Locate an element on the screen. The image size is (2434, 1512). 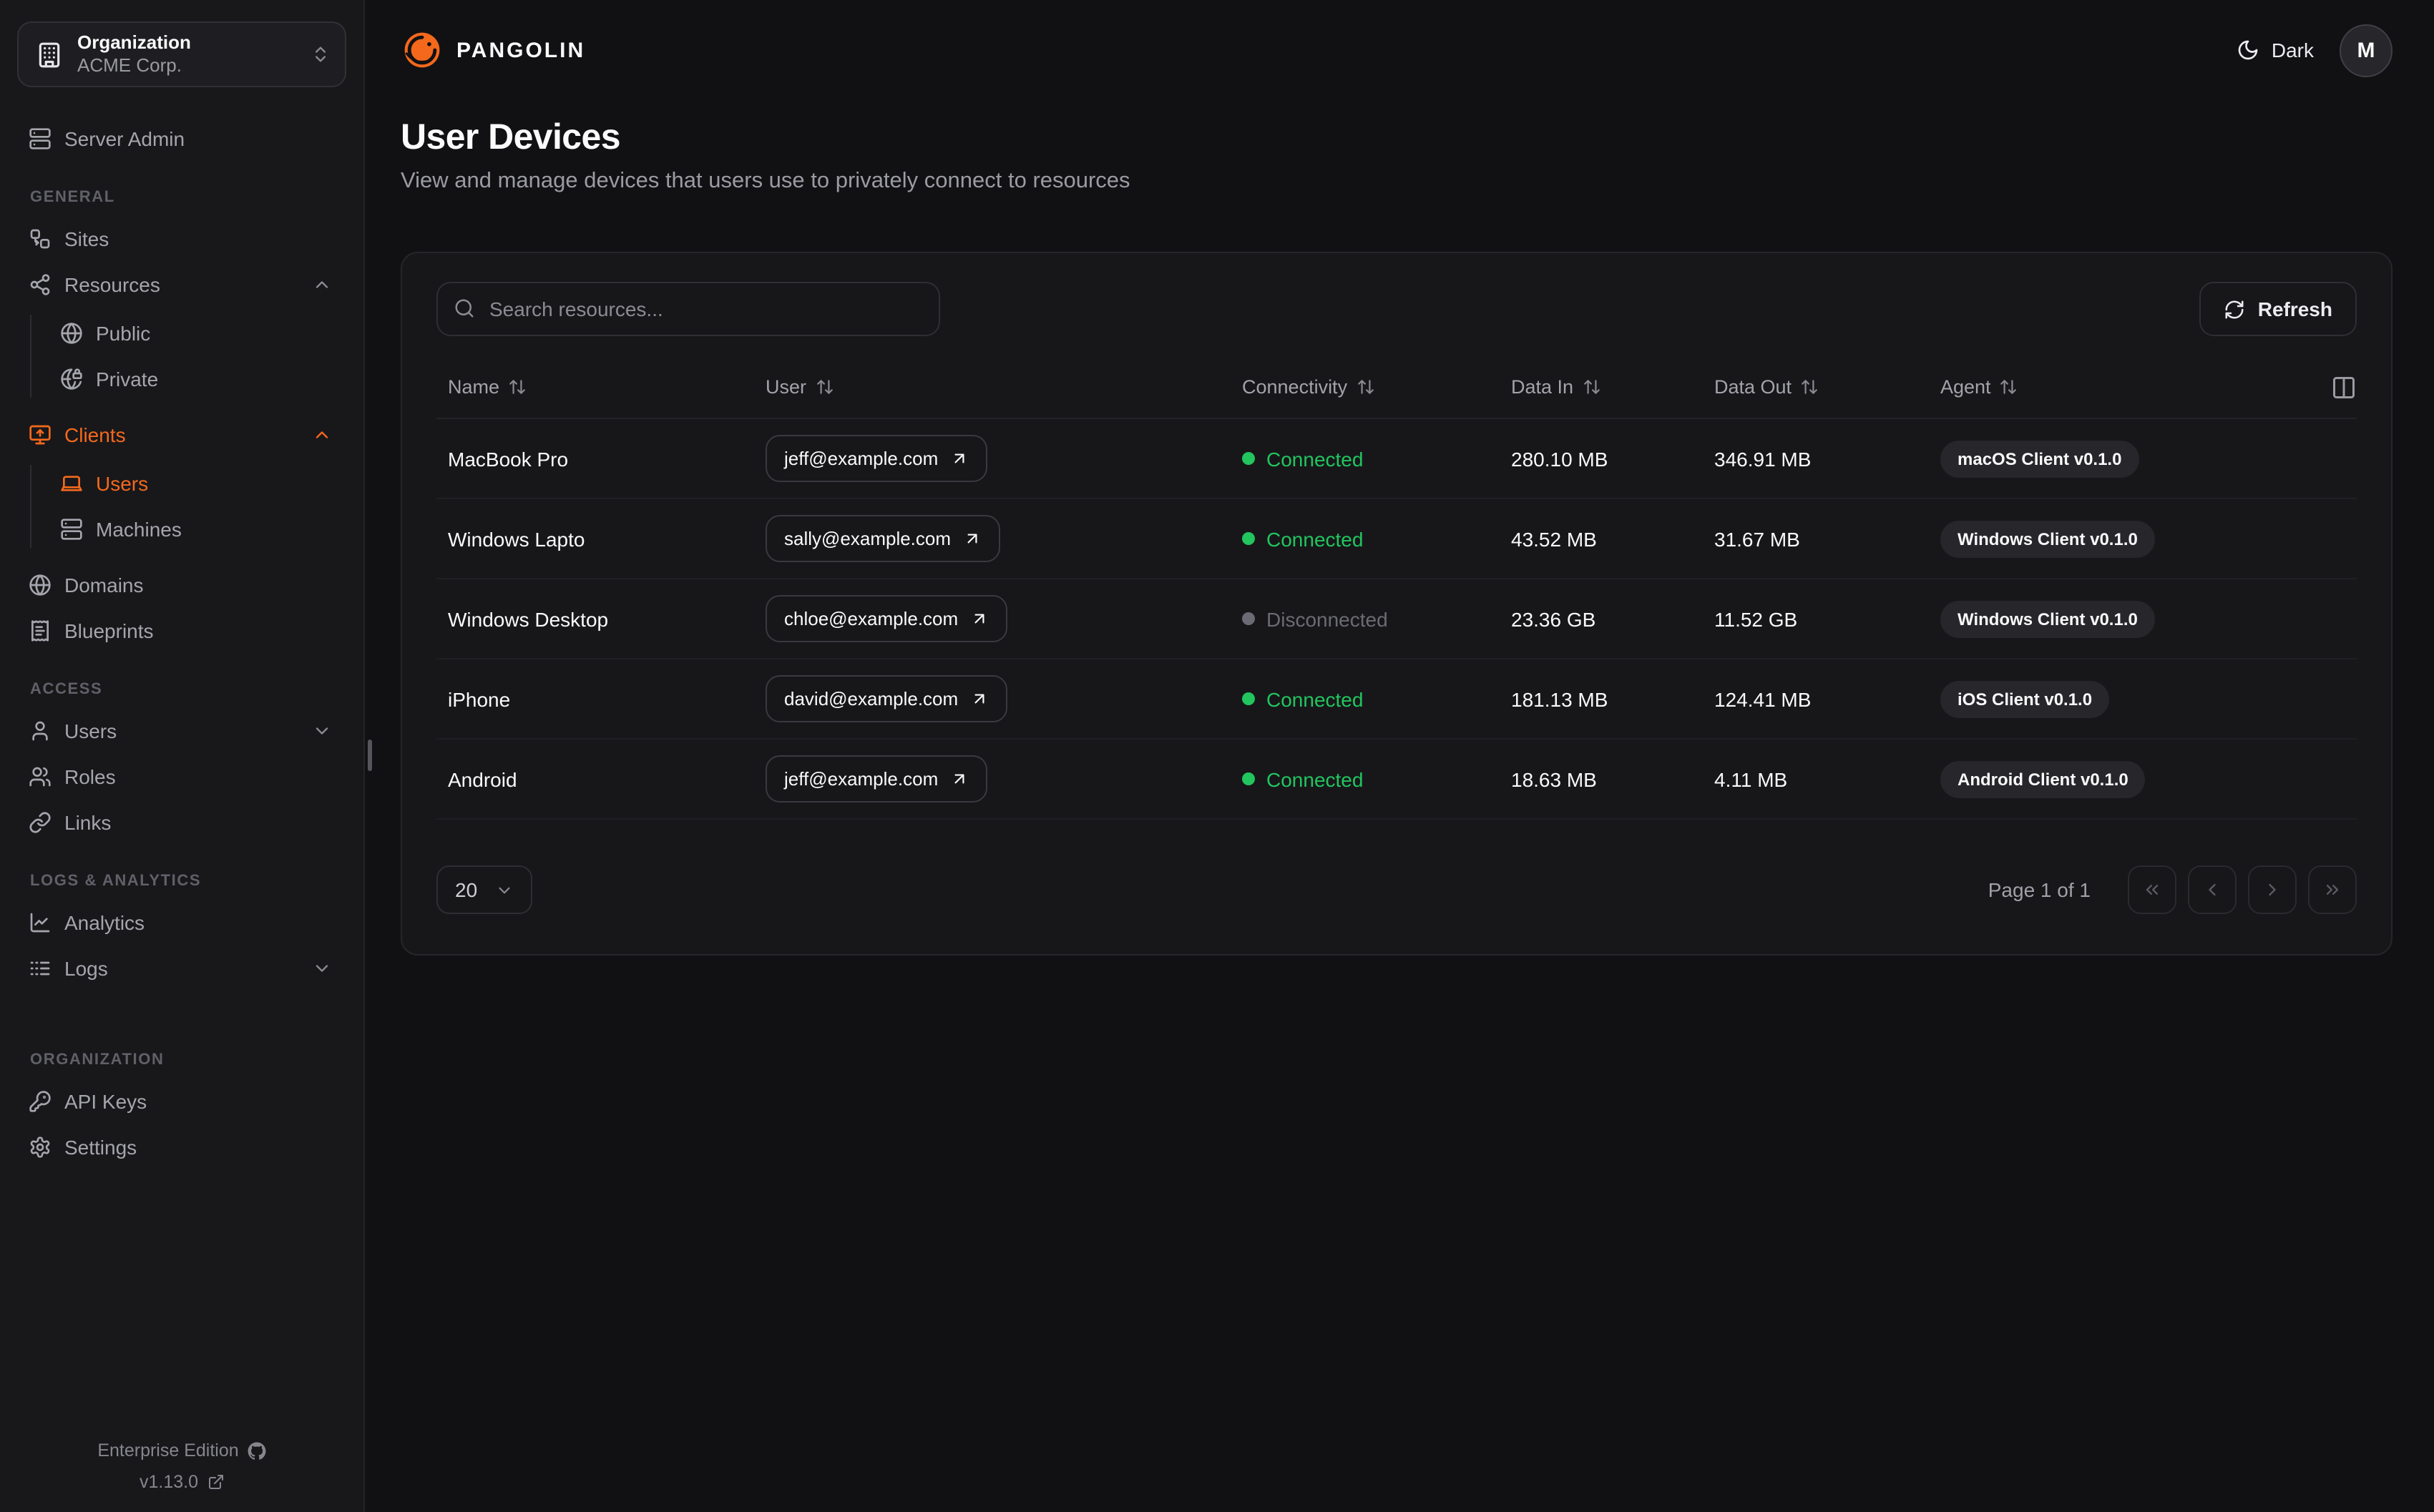
refresh-button: Refresh is located at coordinates (2278, 309).